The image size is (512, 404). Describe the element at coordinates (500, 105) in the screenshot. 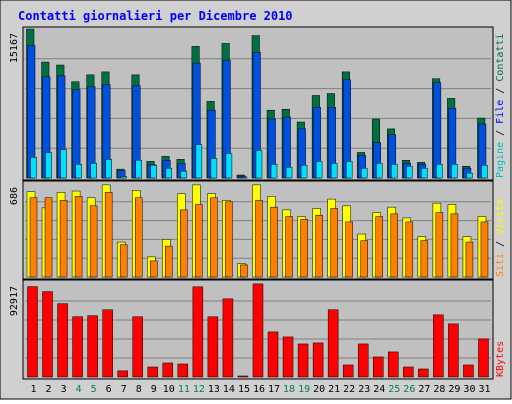

I see `panel-1-legend: Pagine / File / Contatti` at that location.